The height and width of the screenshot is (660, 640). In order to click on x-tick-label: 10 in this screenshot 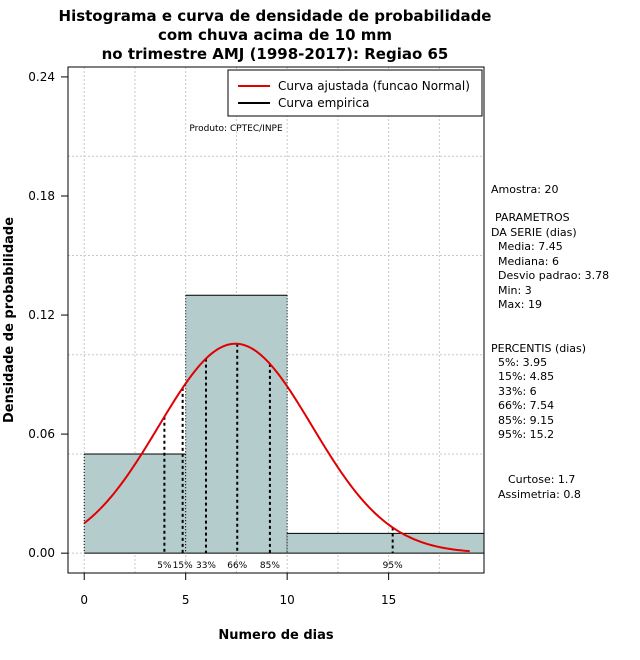, I will do `click(287, 600)`.